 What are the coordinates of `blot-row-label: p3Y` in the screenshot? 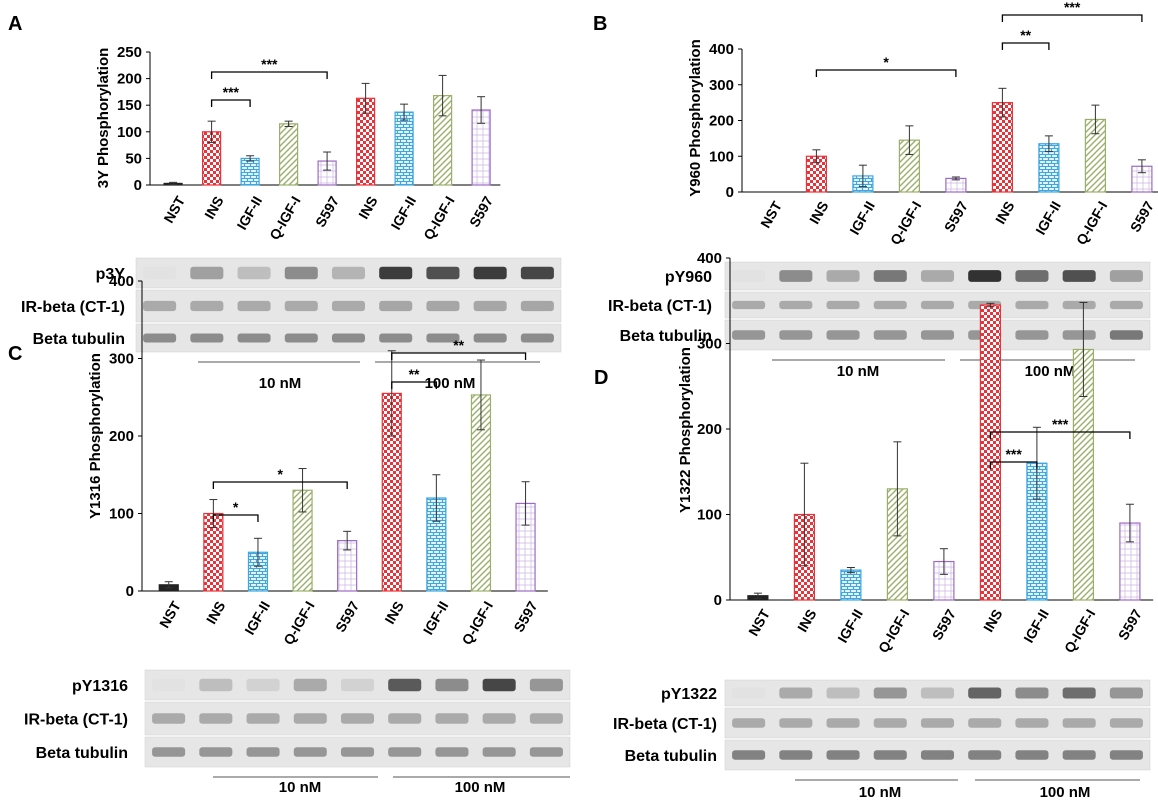 It's located at (111, 274).